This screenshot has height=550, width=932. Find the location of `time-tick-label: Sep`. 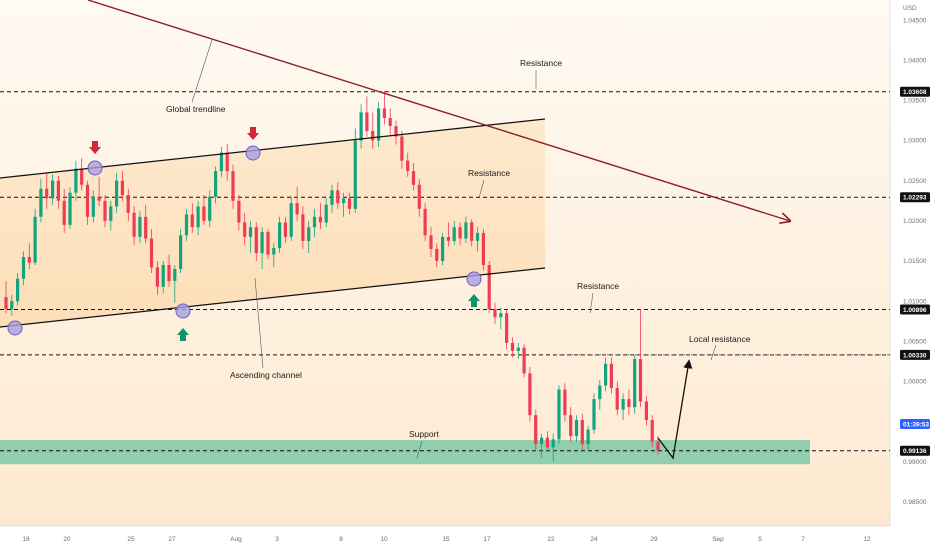

time-tick-label: Sep is located at coordinates (718, 539).